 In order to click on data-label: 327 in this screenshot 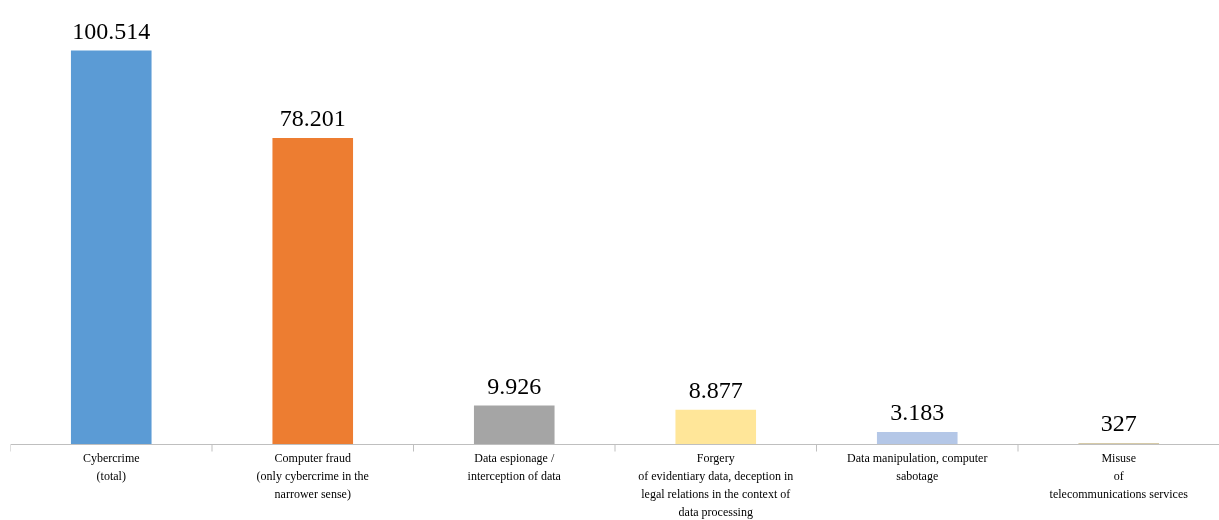, I will do `click(1118, 423)`.